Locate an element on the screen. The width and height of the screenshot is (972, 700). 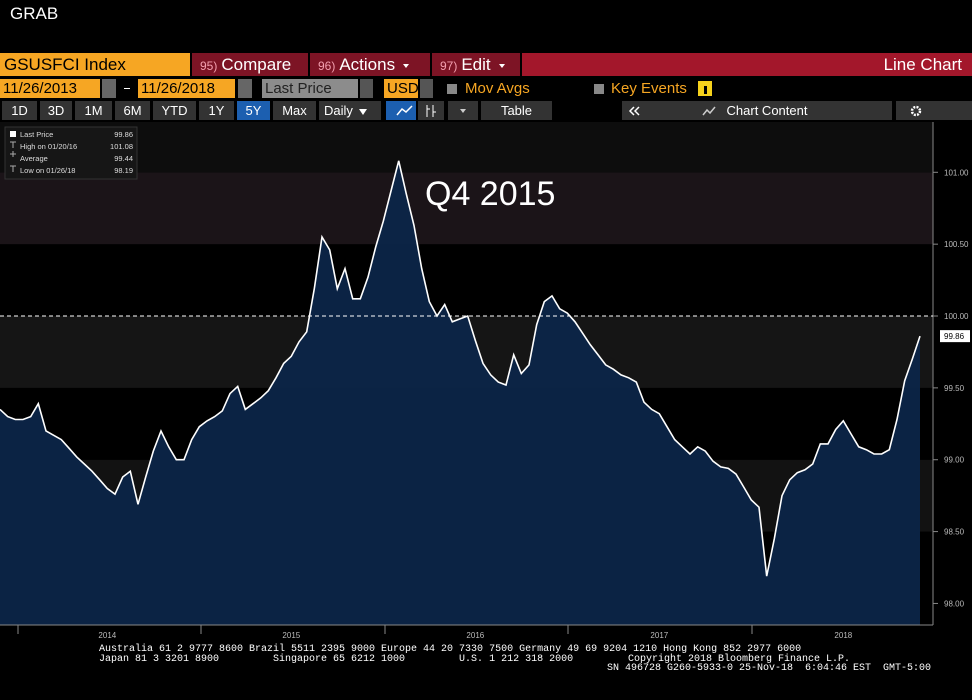
y-tick-label: 101.00 is located at coordinates (956, 172).